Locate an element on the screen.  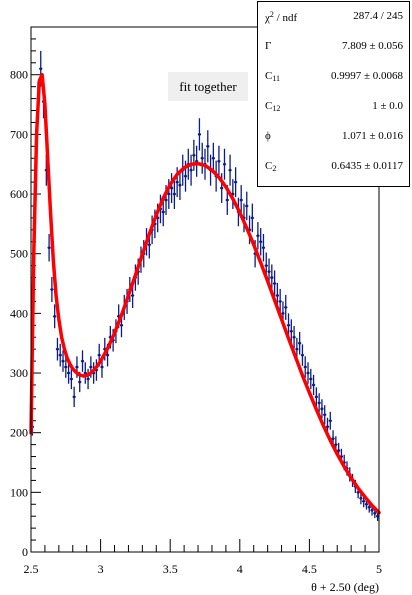
stats-label-c12: C12 is located at coordinates (273, 106).